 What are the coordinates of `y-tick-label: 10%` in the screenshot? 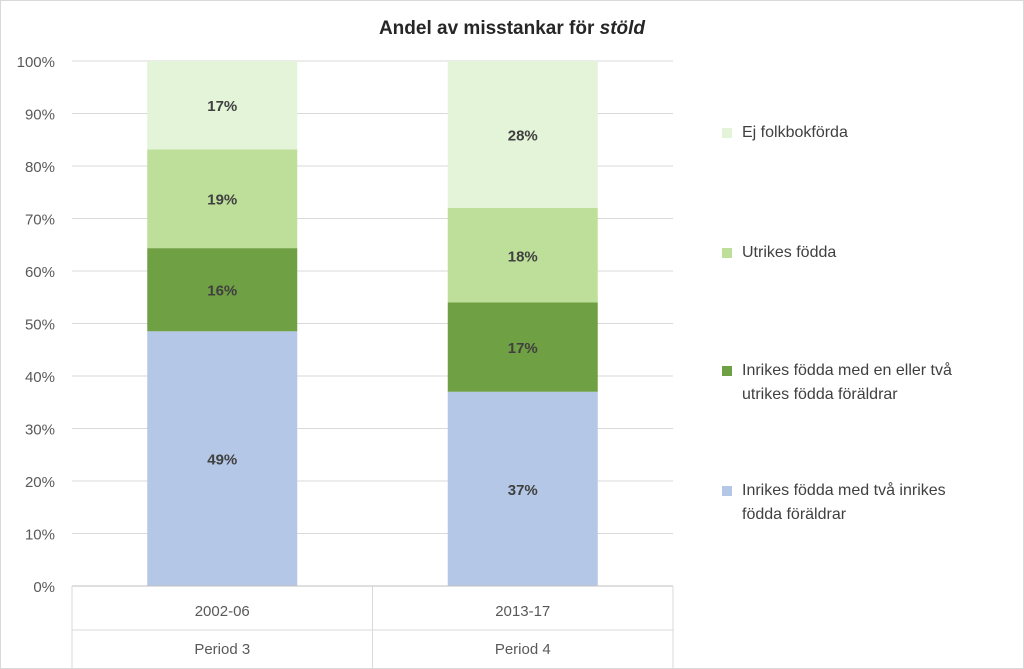 It's located at (40, 535).